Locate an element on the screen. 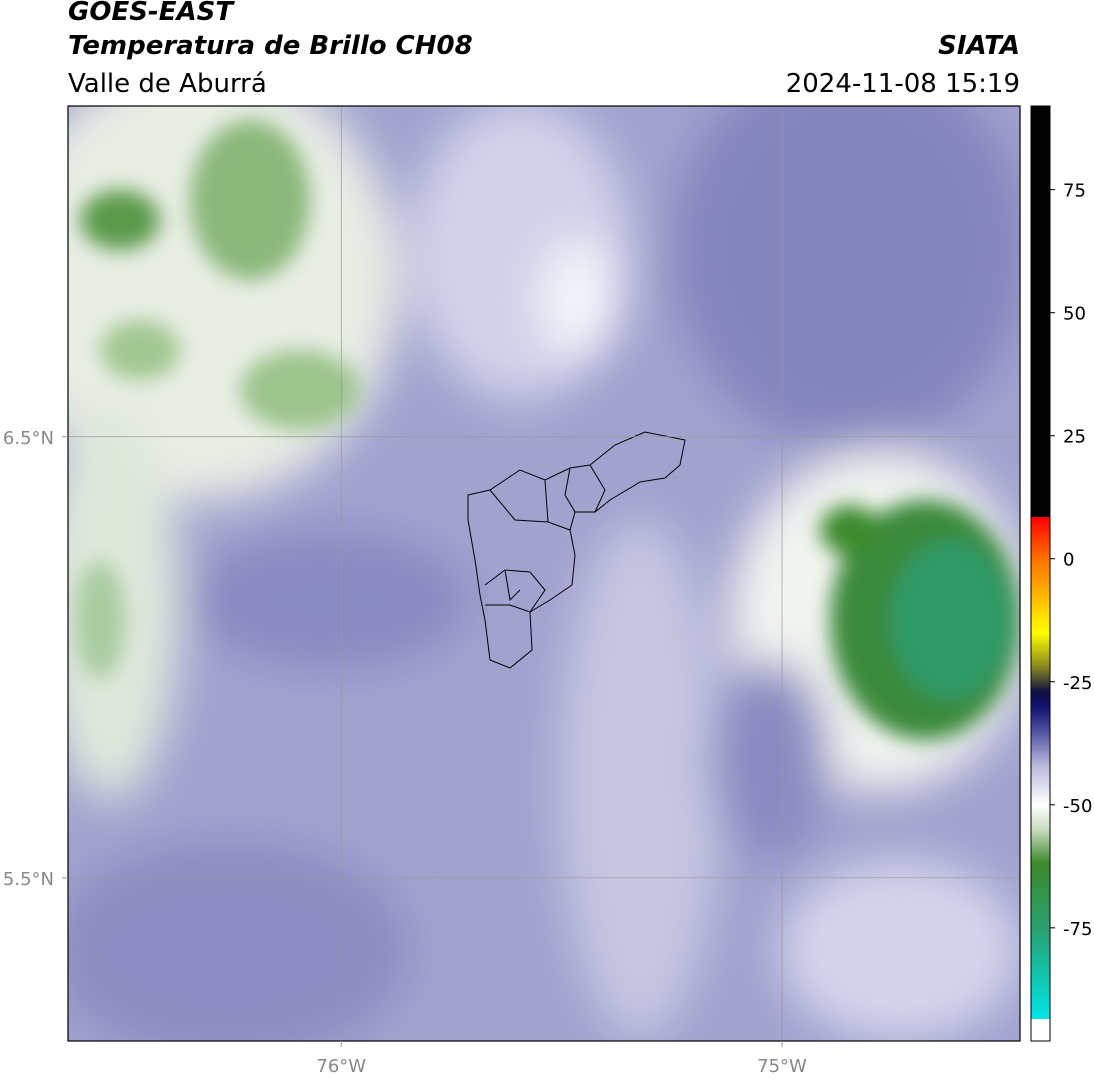 The width and height of the screenshot is (1094, 1078). datetime: 2024-11-08 15:19 is located at coordinates (903, 84).